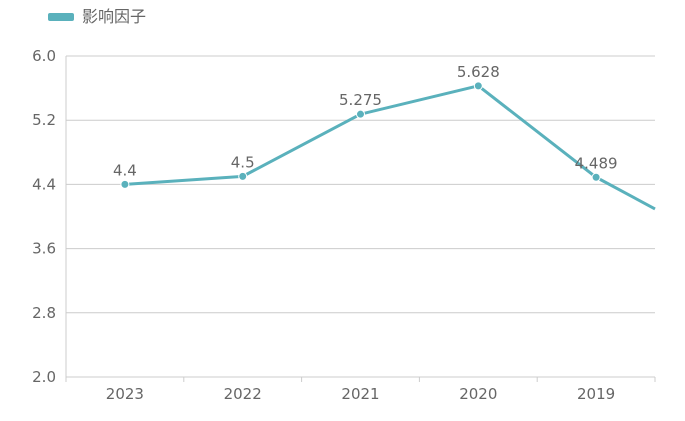  What do you see at coordinates (44, 56) in the screenshot?
I see `y-tick-label: 6.0` at bounding box center [44, 56].